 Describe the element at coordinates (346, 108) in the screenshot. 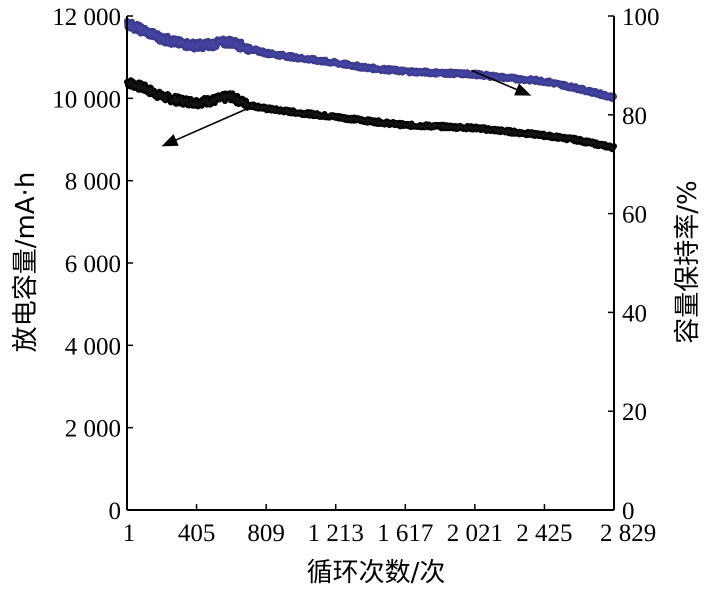

I see `annotations` at that location.